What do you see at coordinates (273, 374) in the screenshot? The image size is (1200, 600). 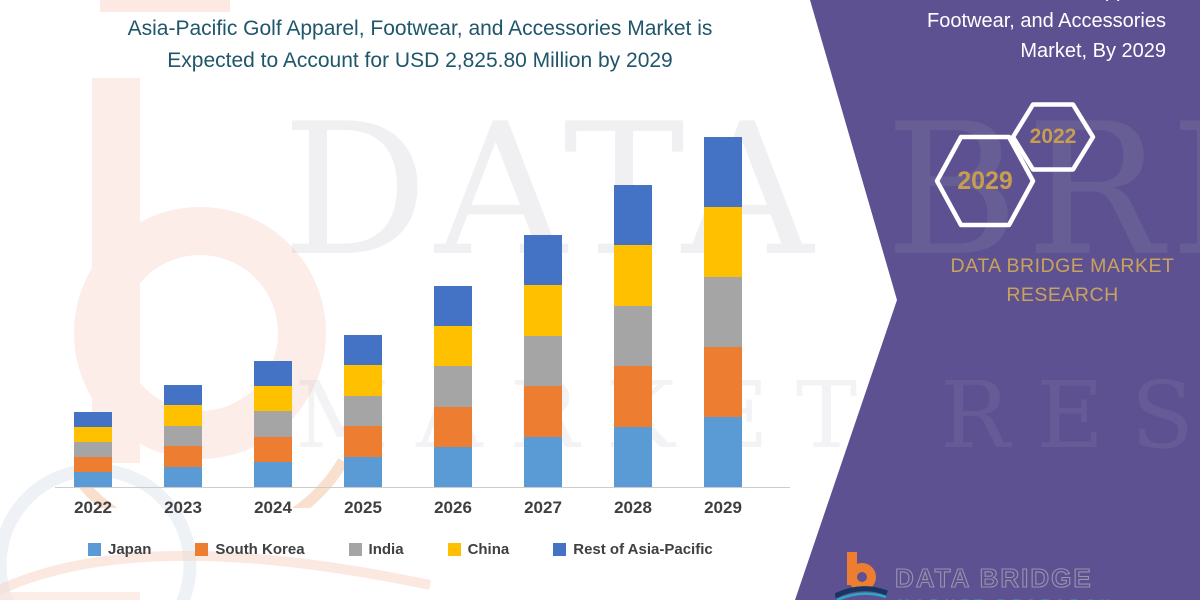 I see `segment-rest-of-asia-pacific-2024` at bounding box center [273, 374].